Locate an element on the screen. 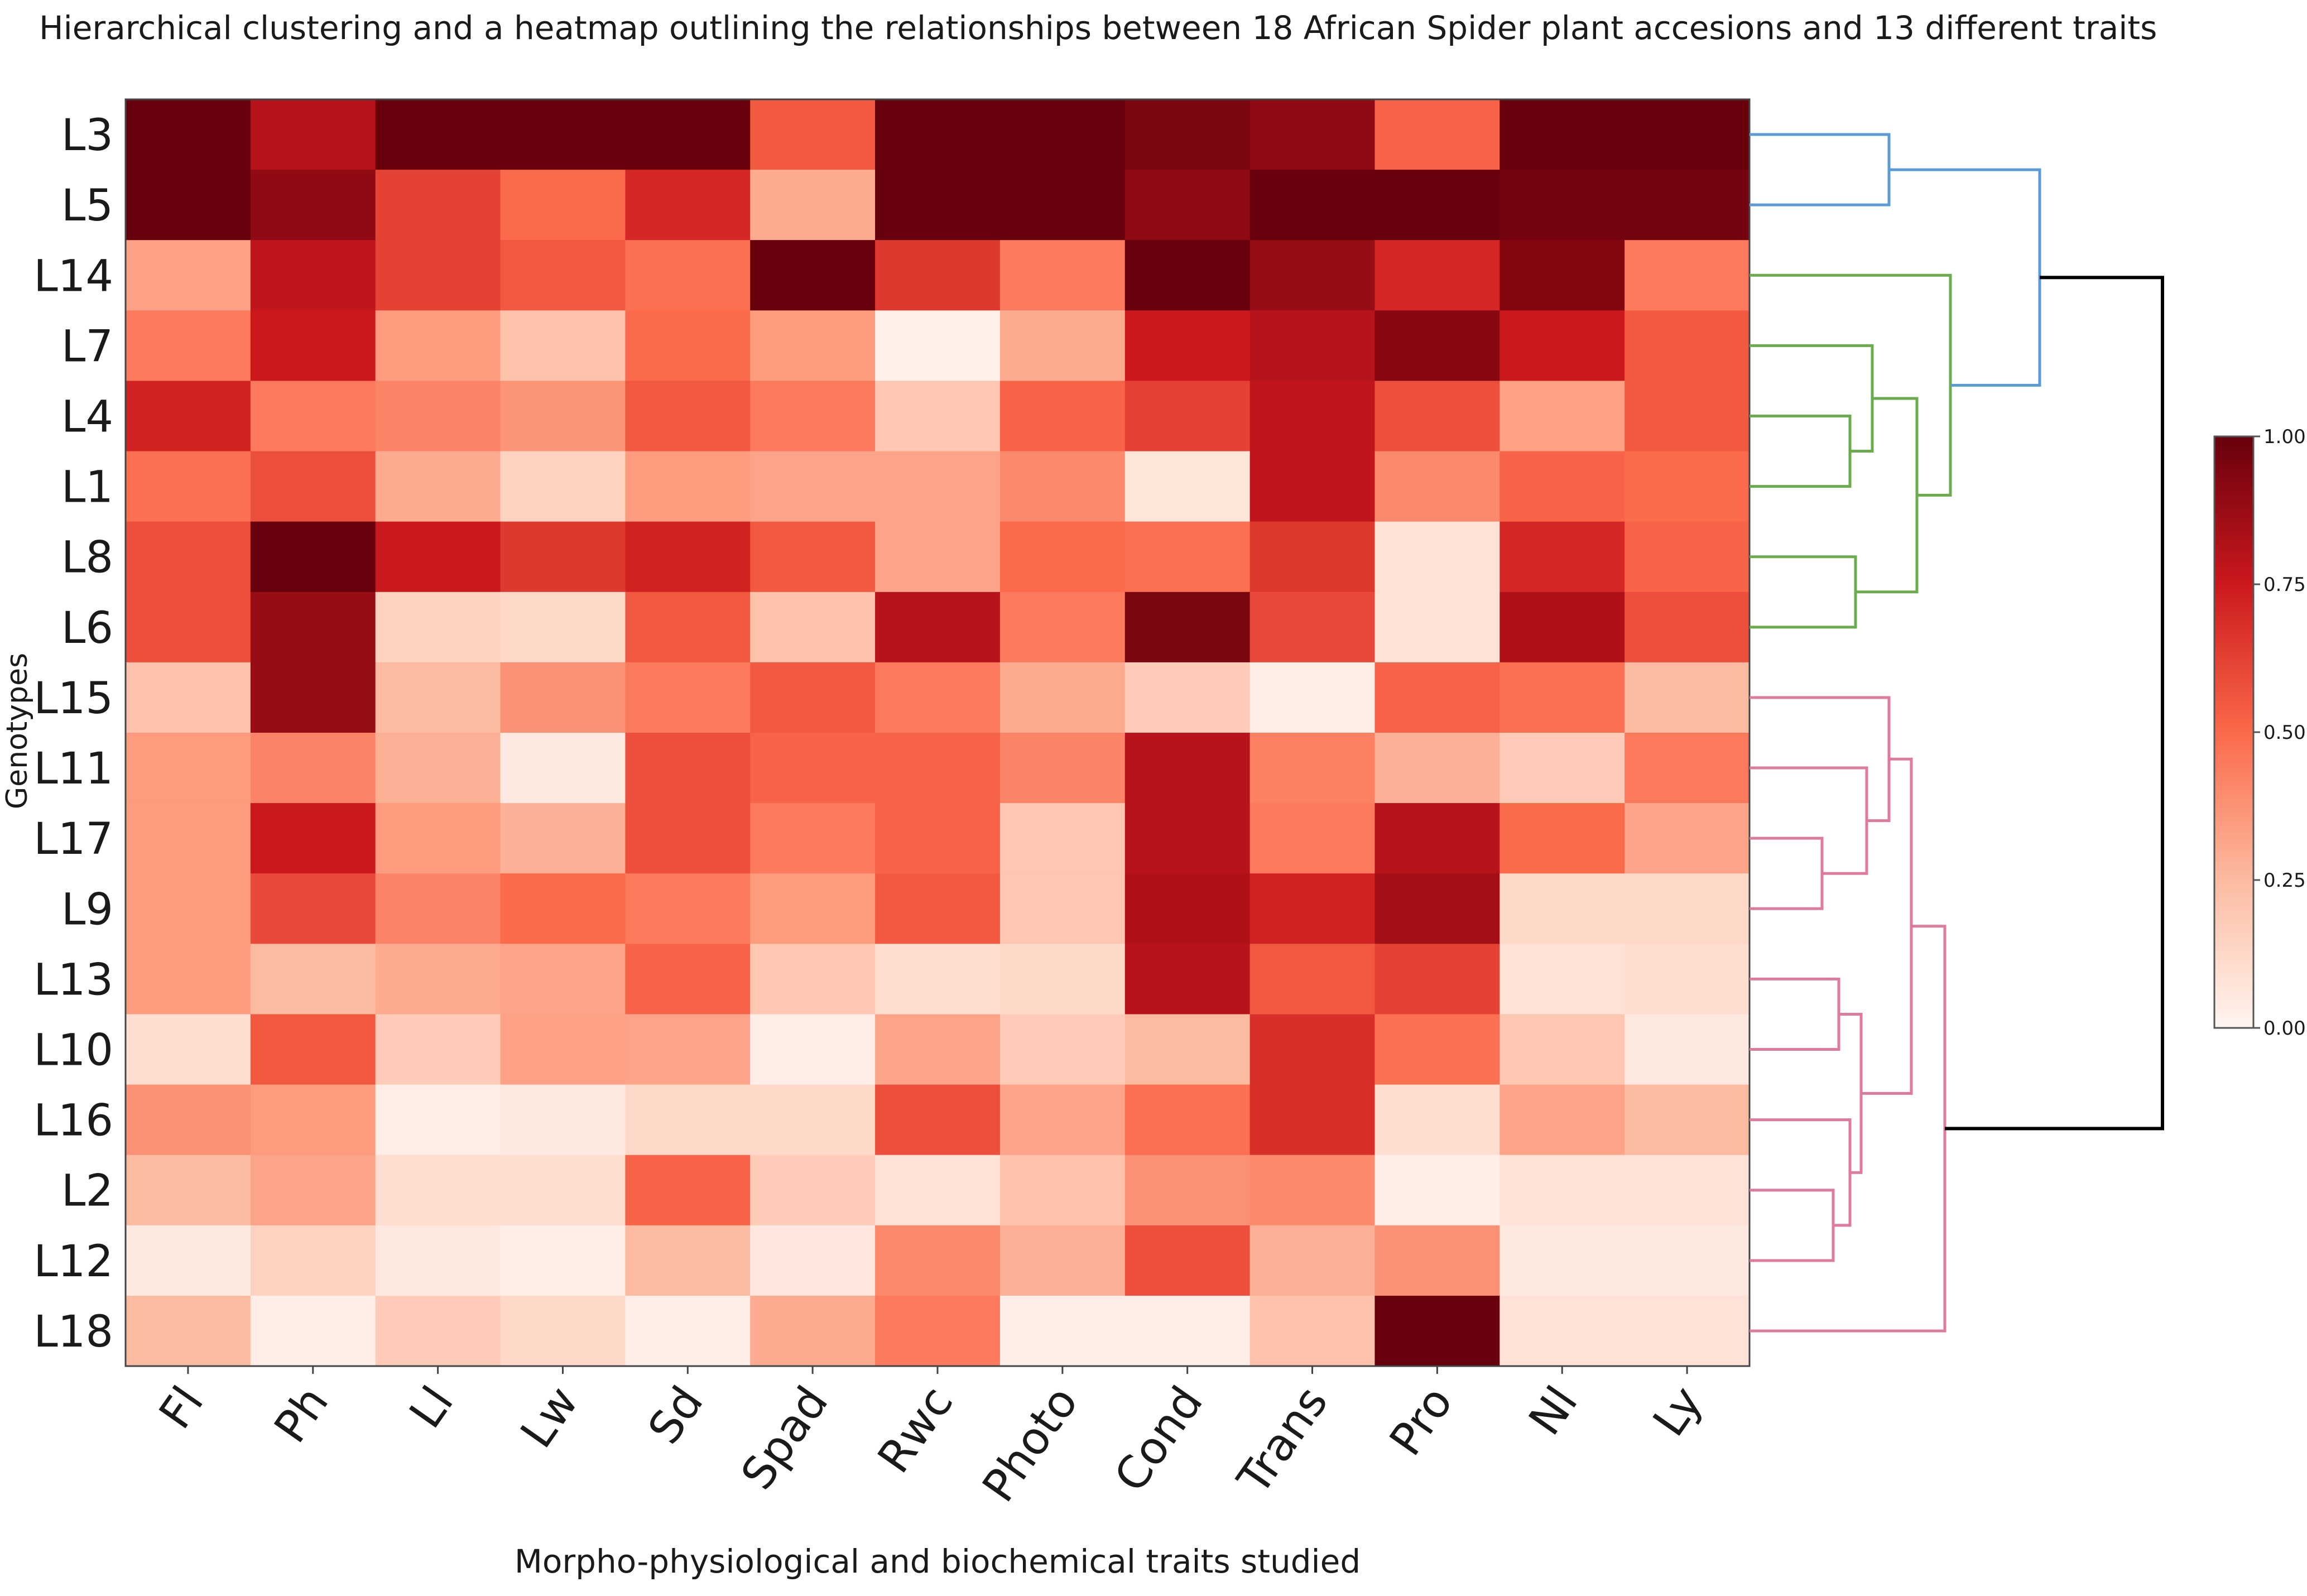 The image size is (2307, 1596). heatmap-cell-L15-Fl is located at coordinates (188, 697).